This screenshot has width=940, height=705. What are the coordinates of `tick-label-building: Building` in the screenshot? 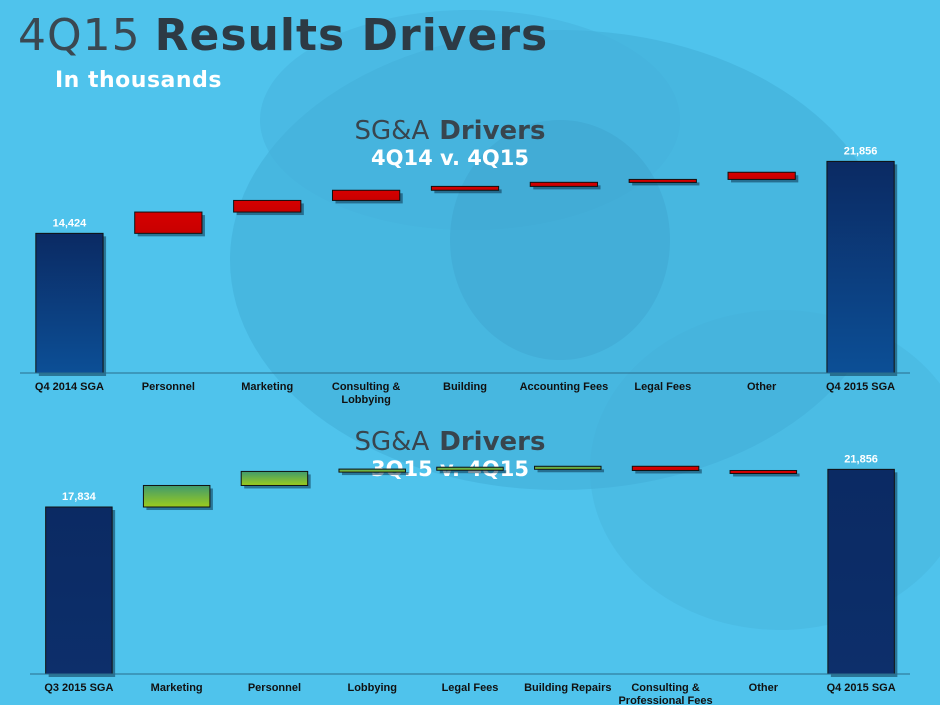 It's located at (465, 387).